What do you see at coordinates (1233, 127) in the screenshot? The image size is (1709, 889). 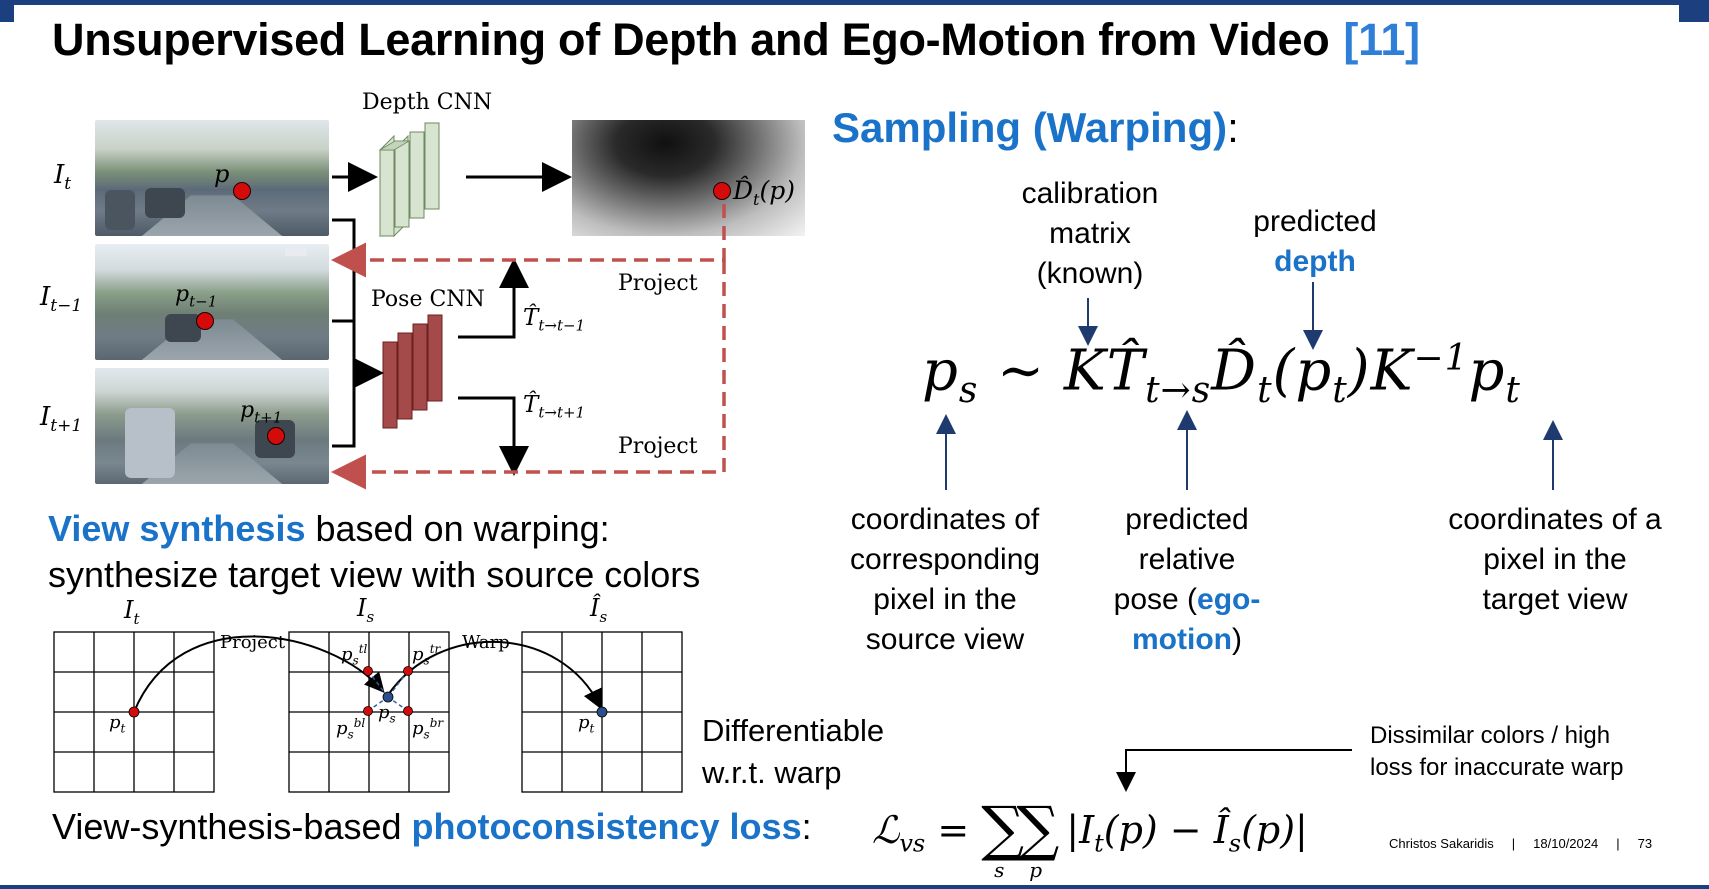 I see `sampling-heading-colon: :` at bounding box center [1233, 127].